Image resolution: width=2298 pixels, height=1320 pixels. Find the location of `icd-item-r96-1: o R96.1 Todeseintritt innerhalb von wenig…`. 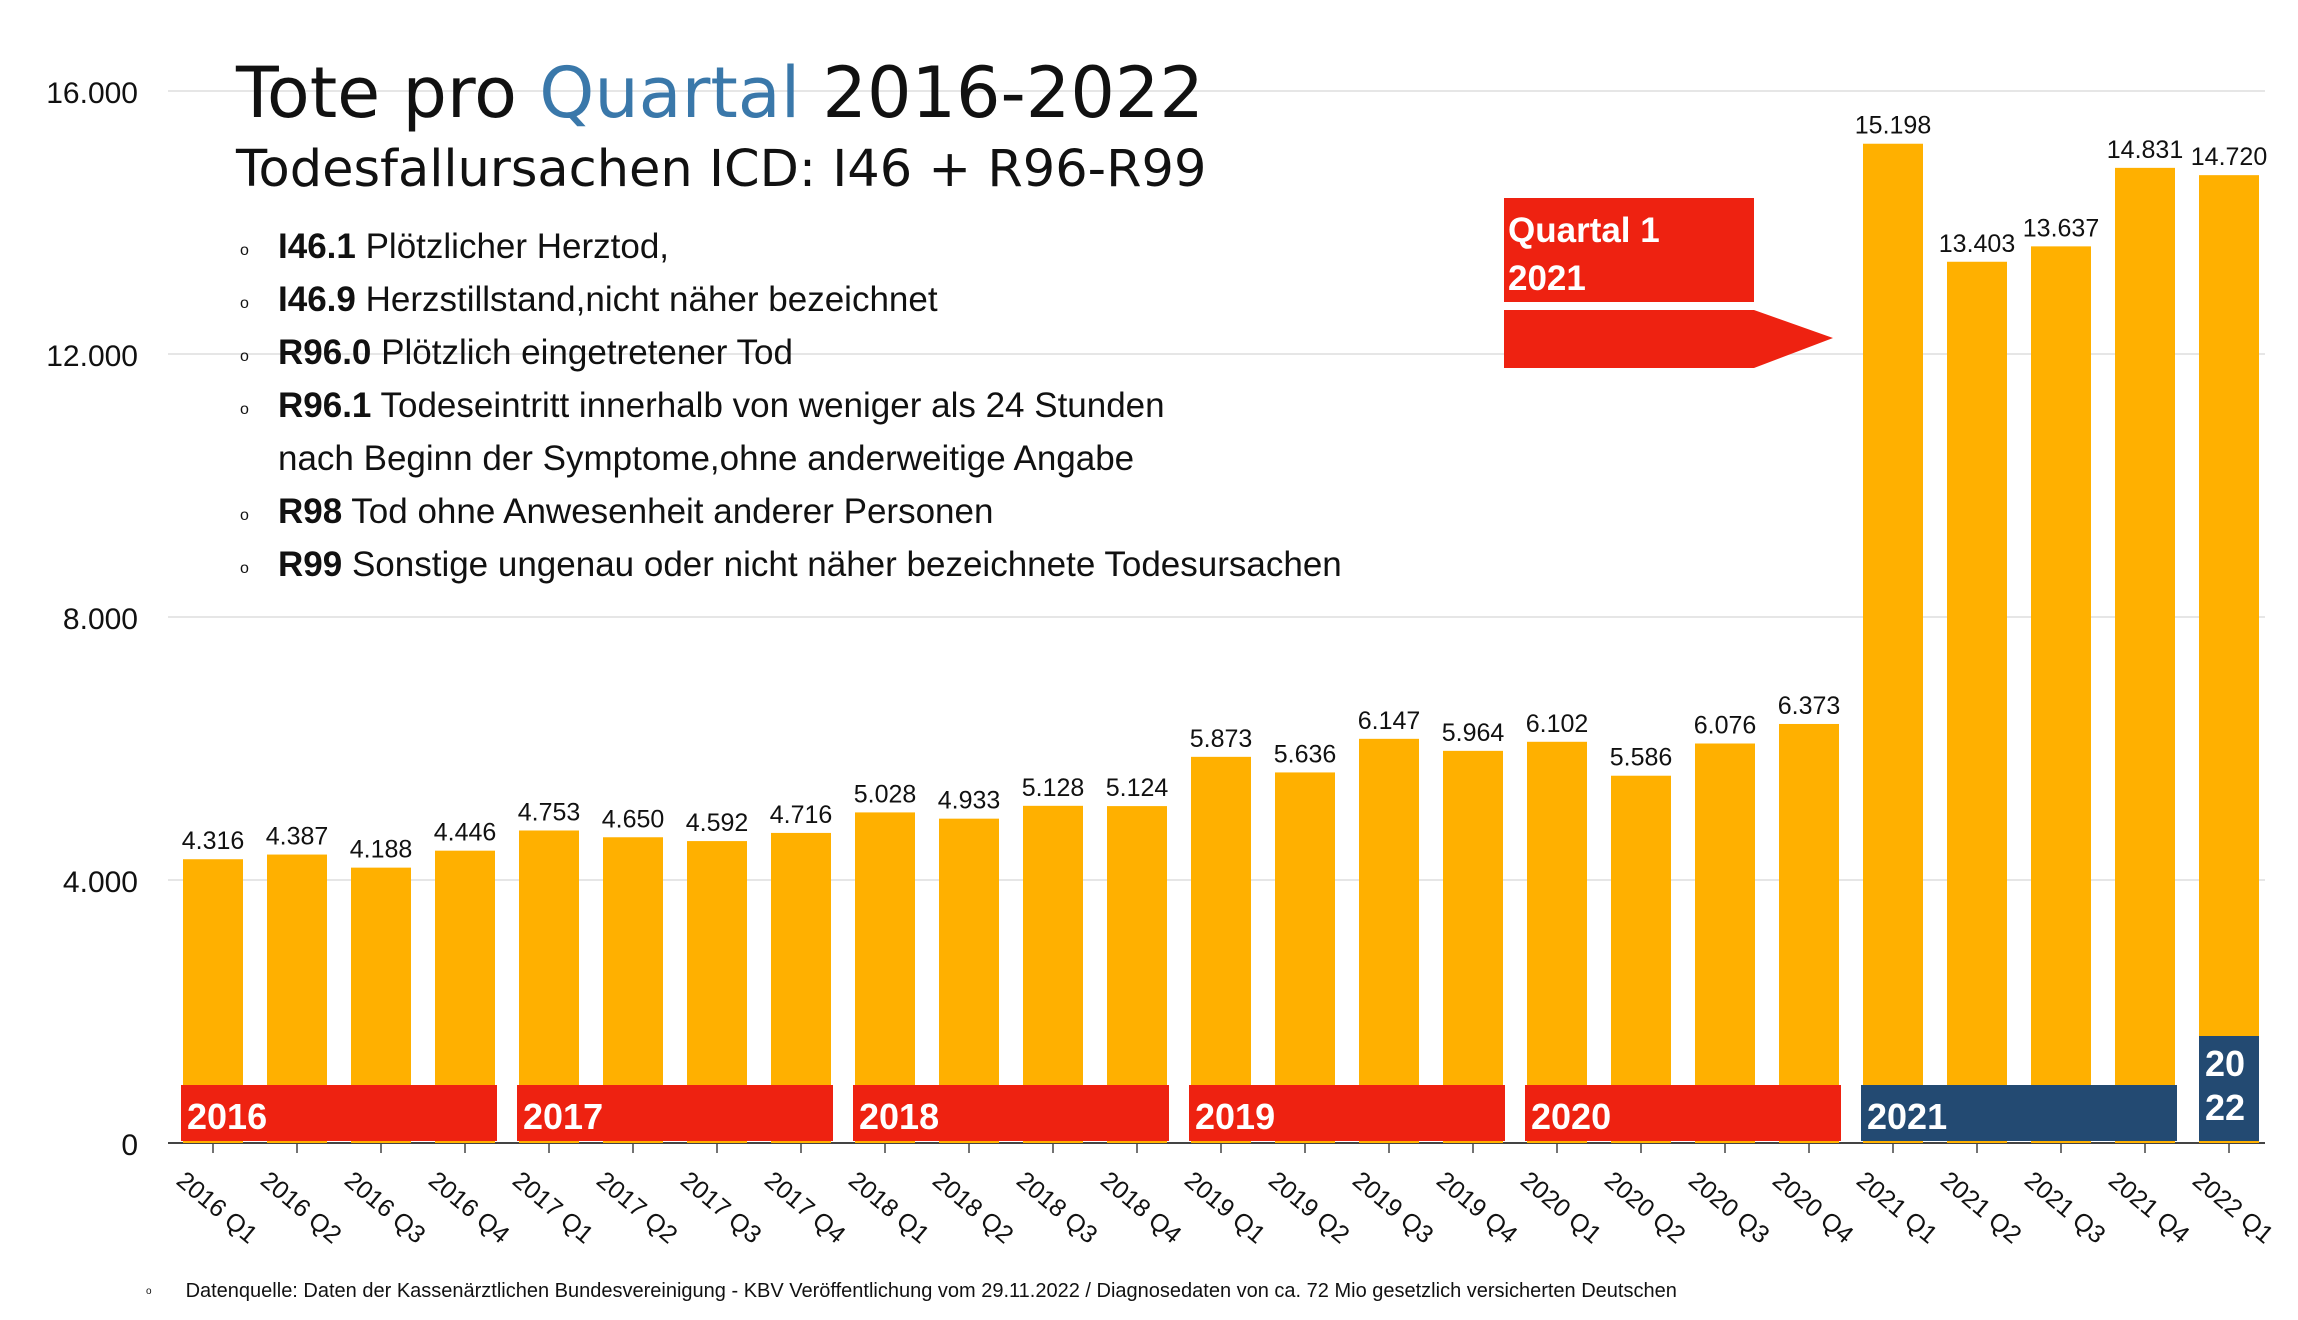

icd-item-r96-1: o R96.1 Todeseintritt innerhalb von wenig… is located at coordinates (702, 432).